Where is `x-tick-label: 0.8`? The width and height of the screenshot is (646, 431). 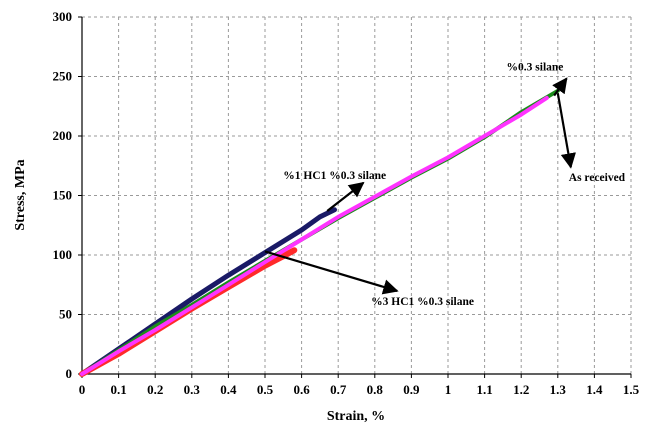
x-tick-label: 0.8 is located at coordinates (375, 389).